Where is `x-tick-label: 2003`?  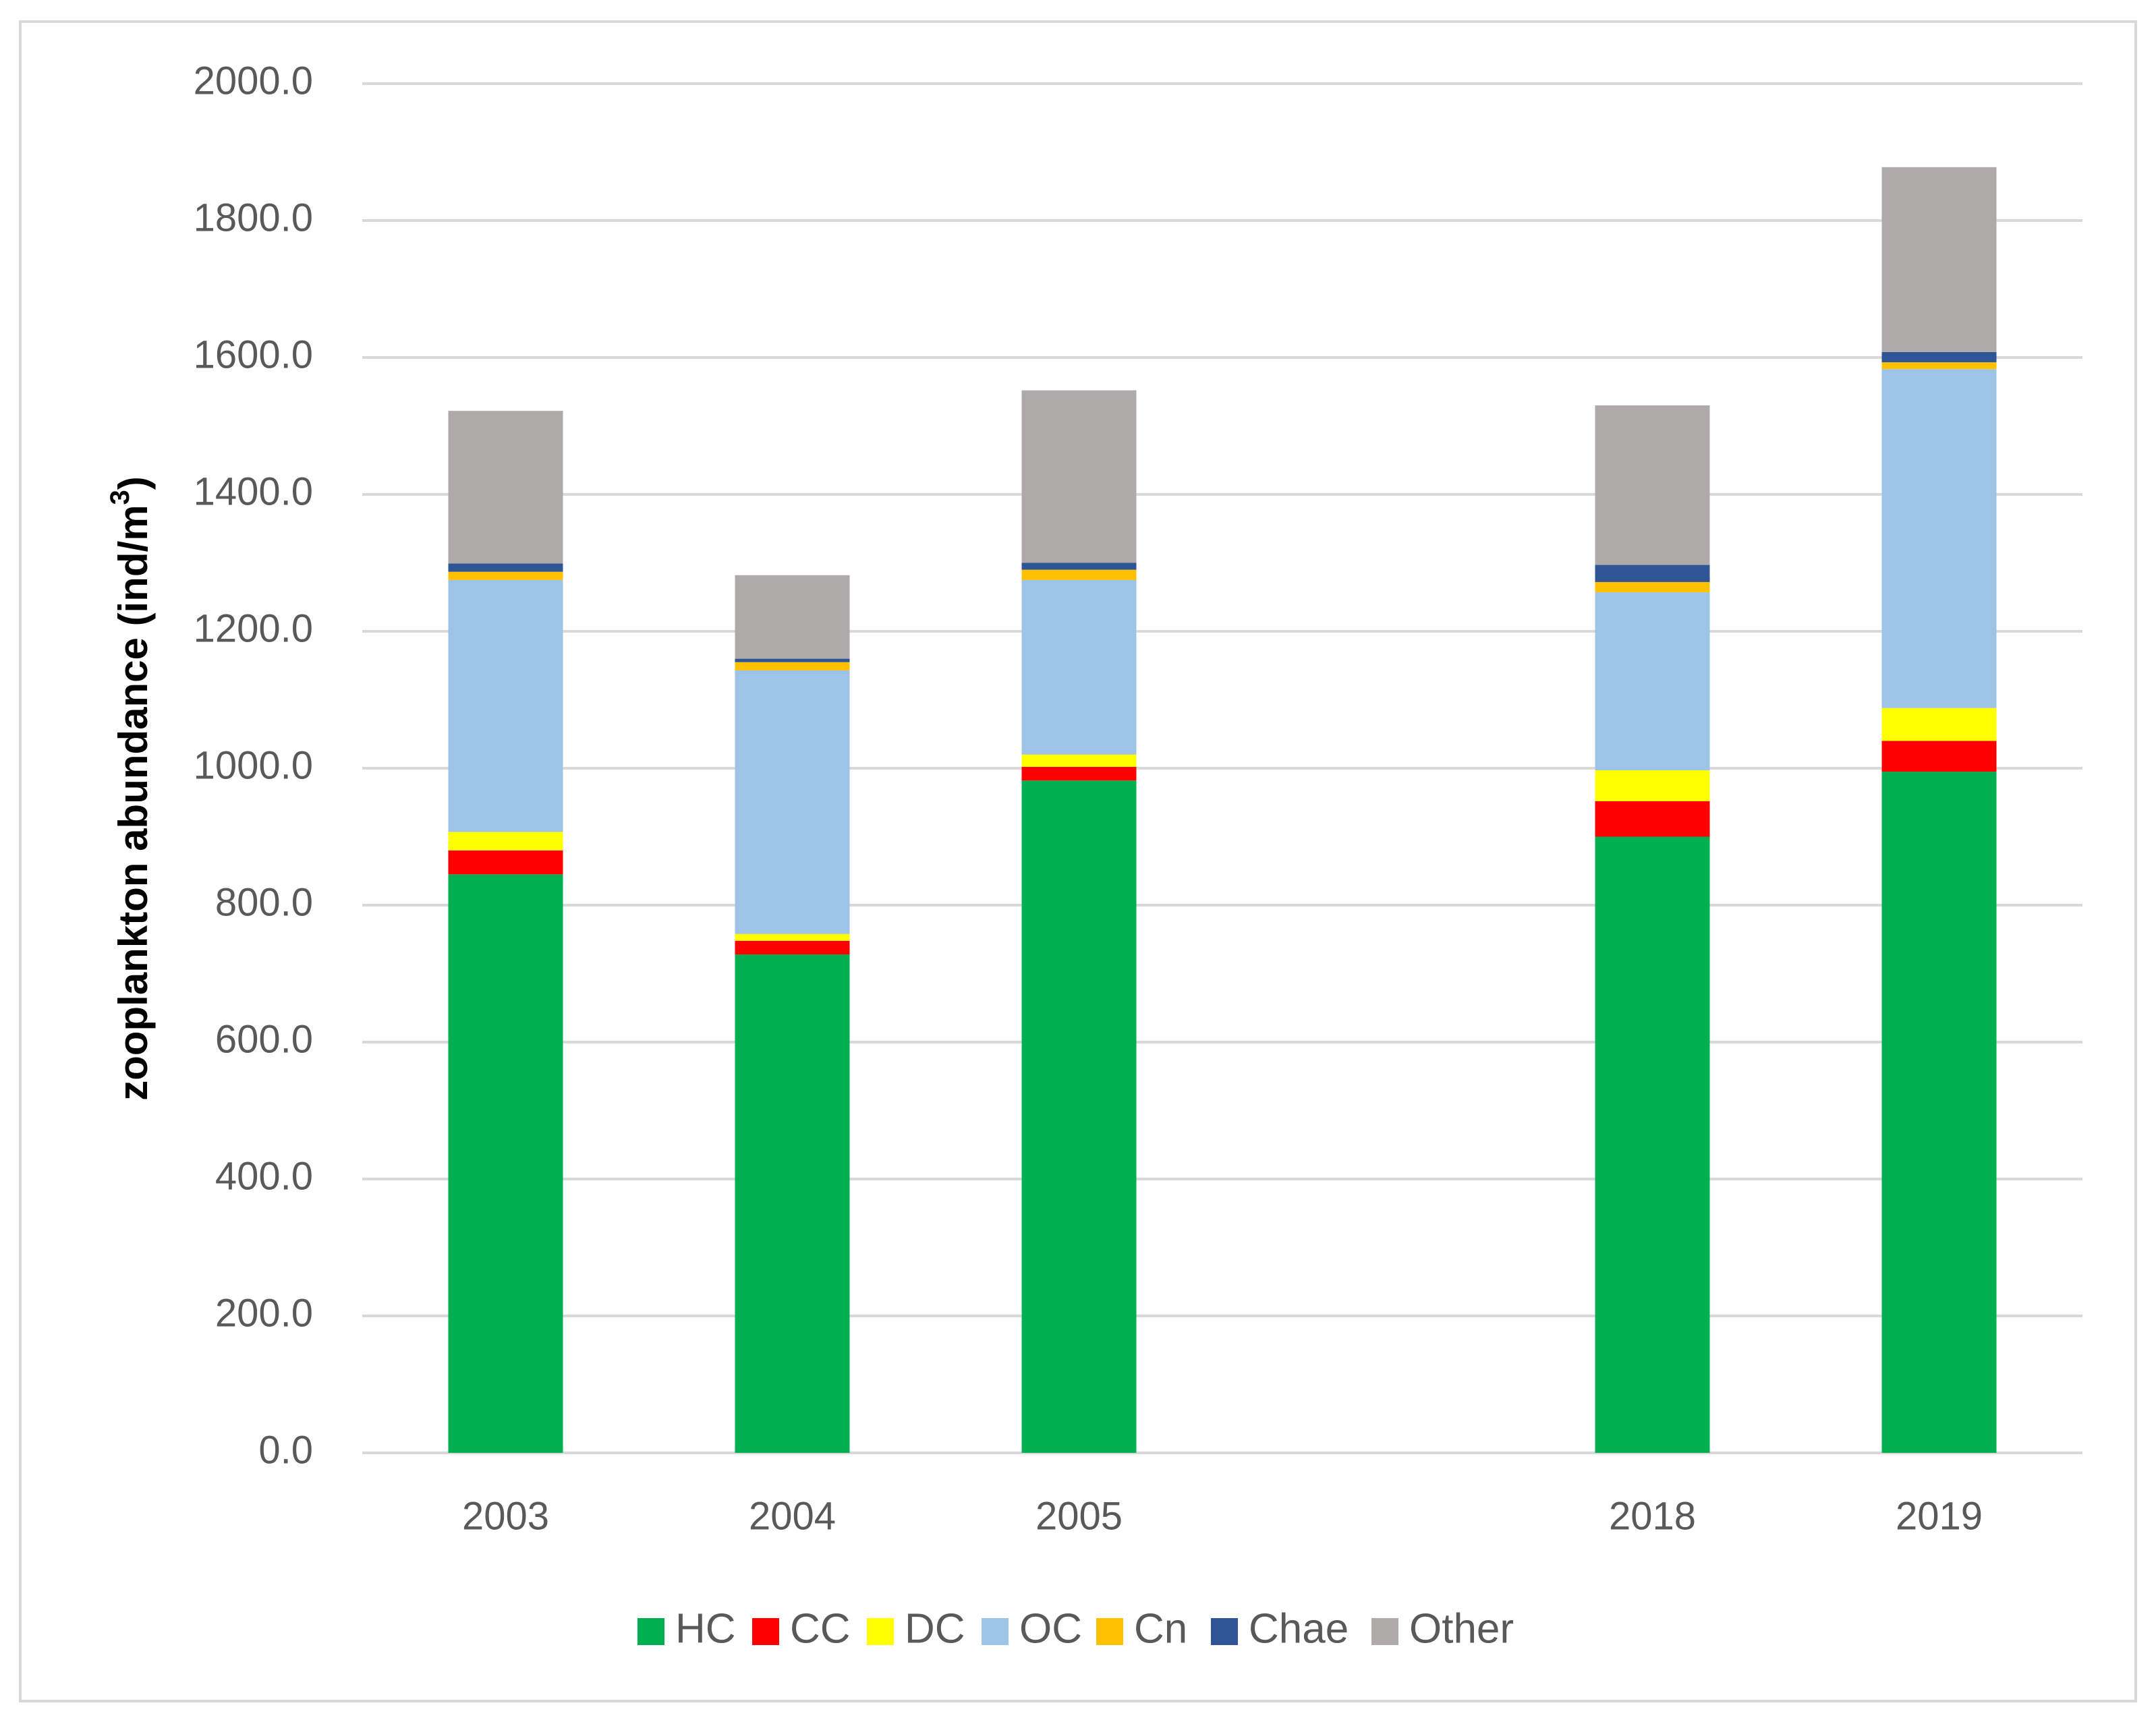
x-tick-label: 2003 is located at coordinates (505, 1516).